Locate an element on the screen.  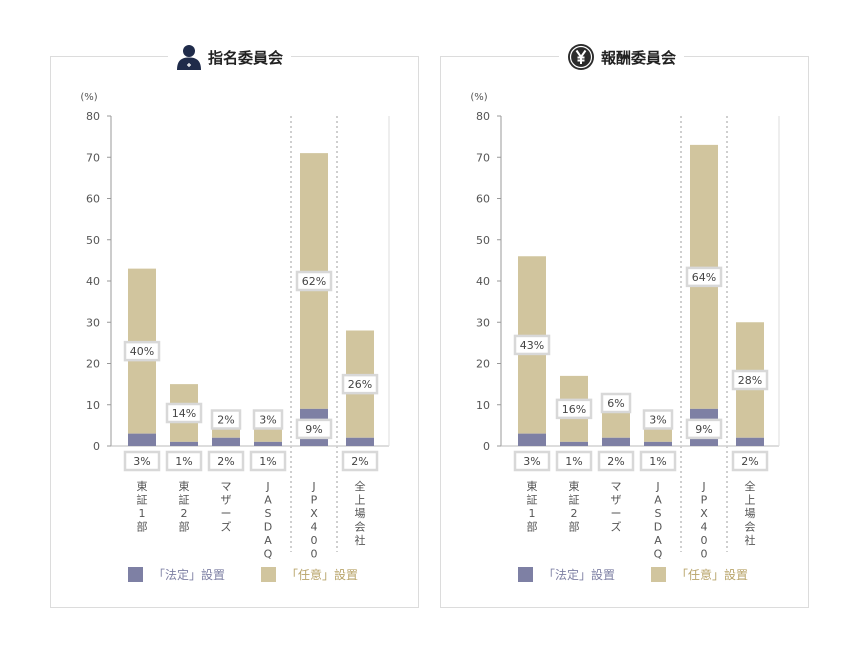
legend-statutory: 「法定」設置 is located at coordinates (566, 574).